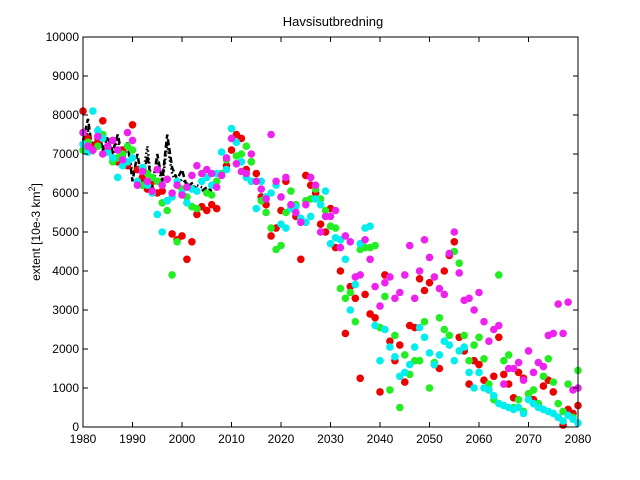 The image size is (640, 480). I want to click on y-tick-label: 0, so click(75, 427).